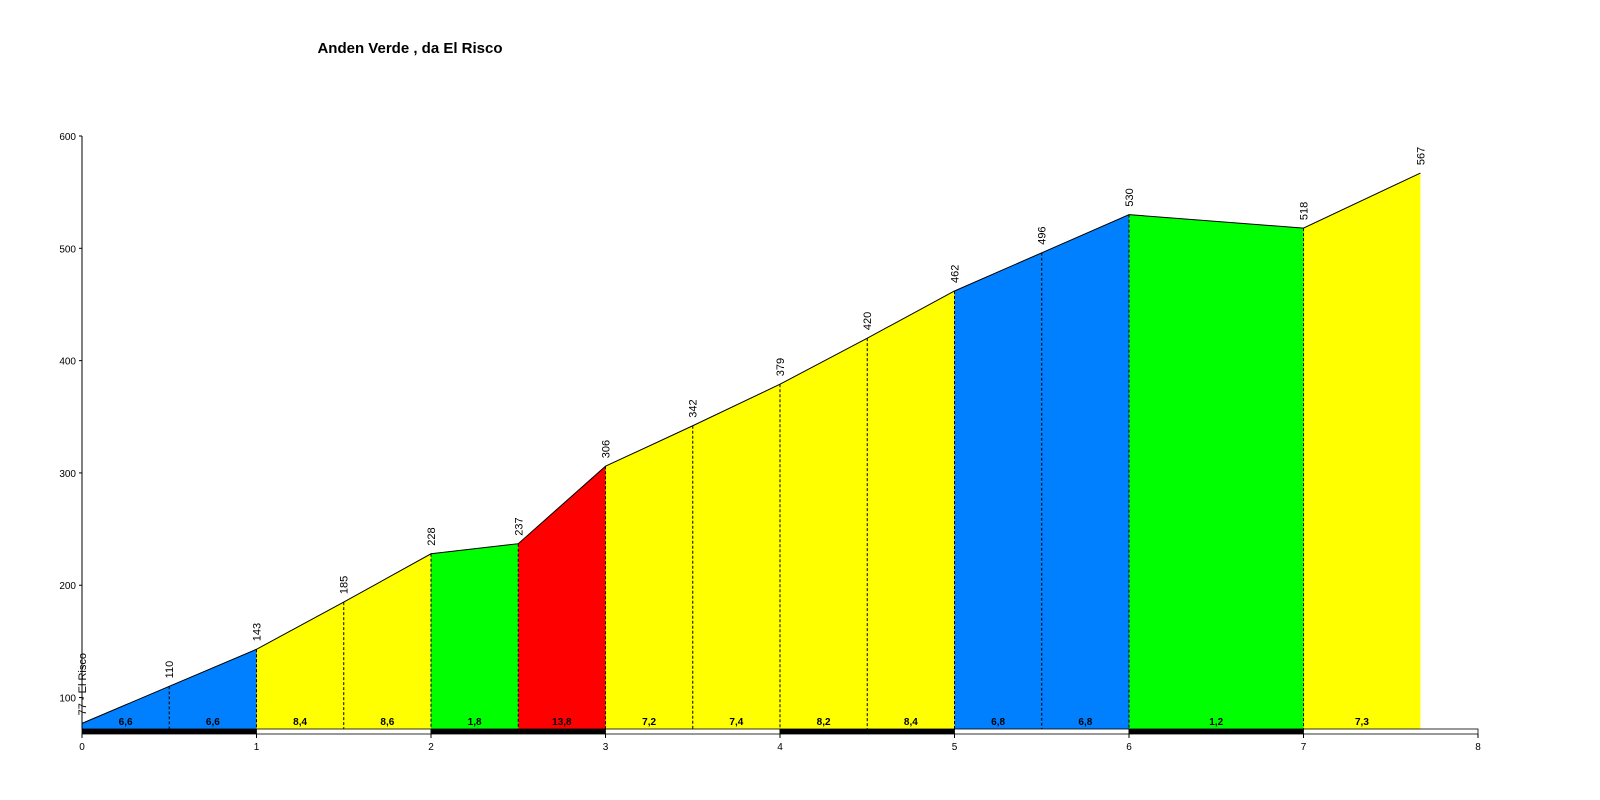 This screenshot has height=800, width=1600. What do you see at coordinates (345, 585) in the screenshot?
I see `point-label: 185` at bounding box center [345, 585].